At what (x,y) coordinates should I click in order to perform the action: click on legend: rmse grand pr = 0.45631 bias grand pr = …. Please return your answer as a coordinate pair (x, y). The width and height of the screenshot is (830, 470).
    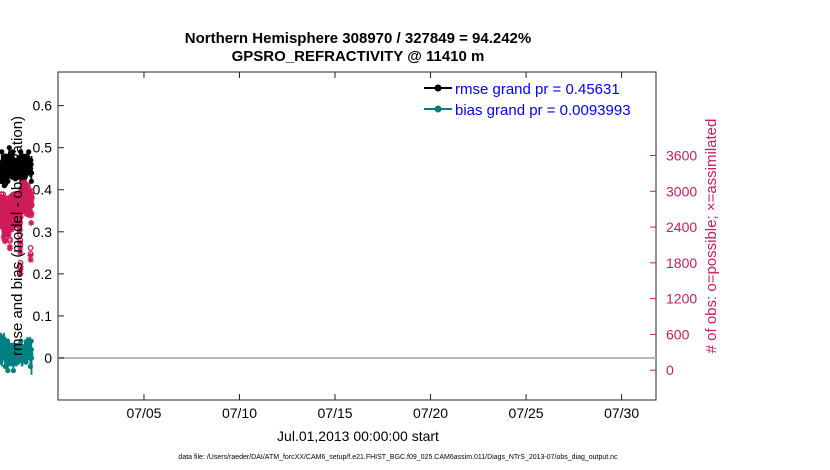
    Looking at the image, I should click on (527, 100).